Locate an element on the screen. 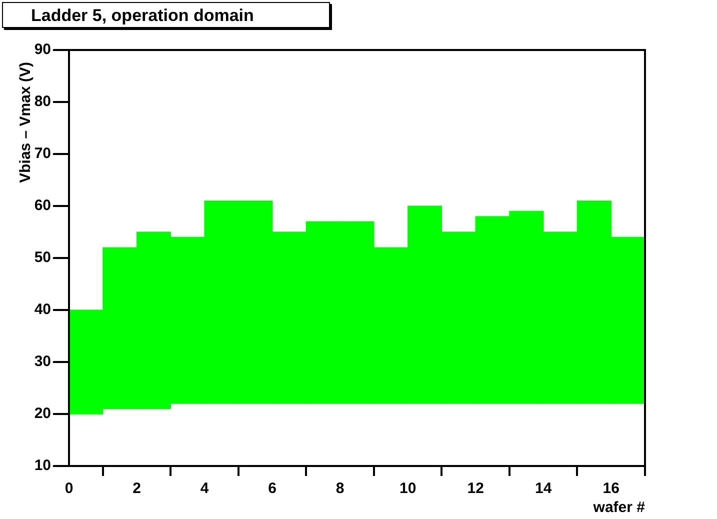  x-tick-label: 2 is located at coordinates (136, 489).